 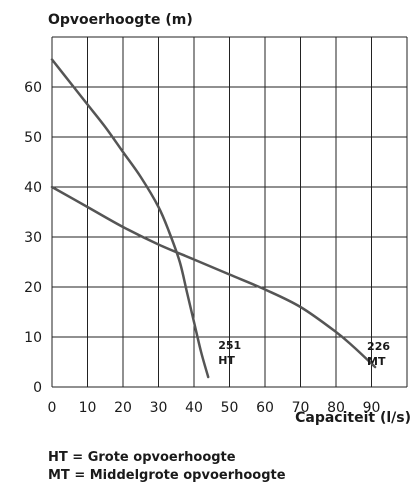 I want to click on x-tick-label: 30, so click(x=159, y=408).